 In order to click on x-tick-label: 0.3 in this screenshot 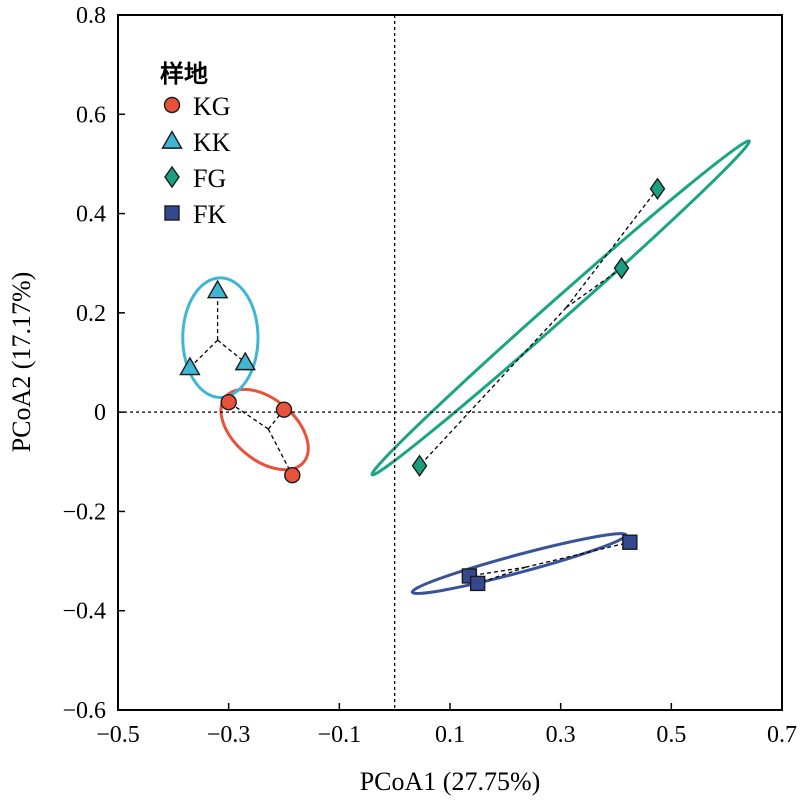, I will do `click(561, 735)`.